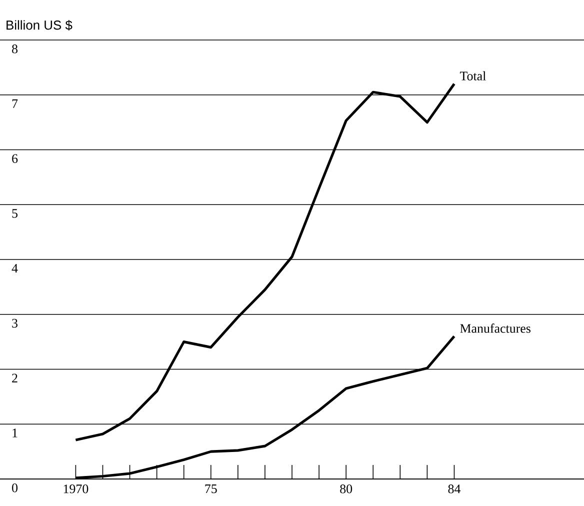  I want to click on x-tick-label: 84, so click(454, 489).